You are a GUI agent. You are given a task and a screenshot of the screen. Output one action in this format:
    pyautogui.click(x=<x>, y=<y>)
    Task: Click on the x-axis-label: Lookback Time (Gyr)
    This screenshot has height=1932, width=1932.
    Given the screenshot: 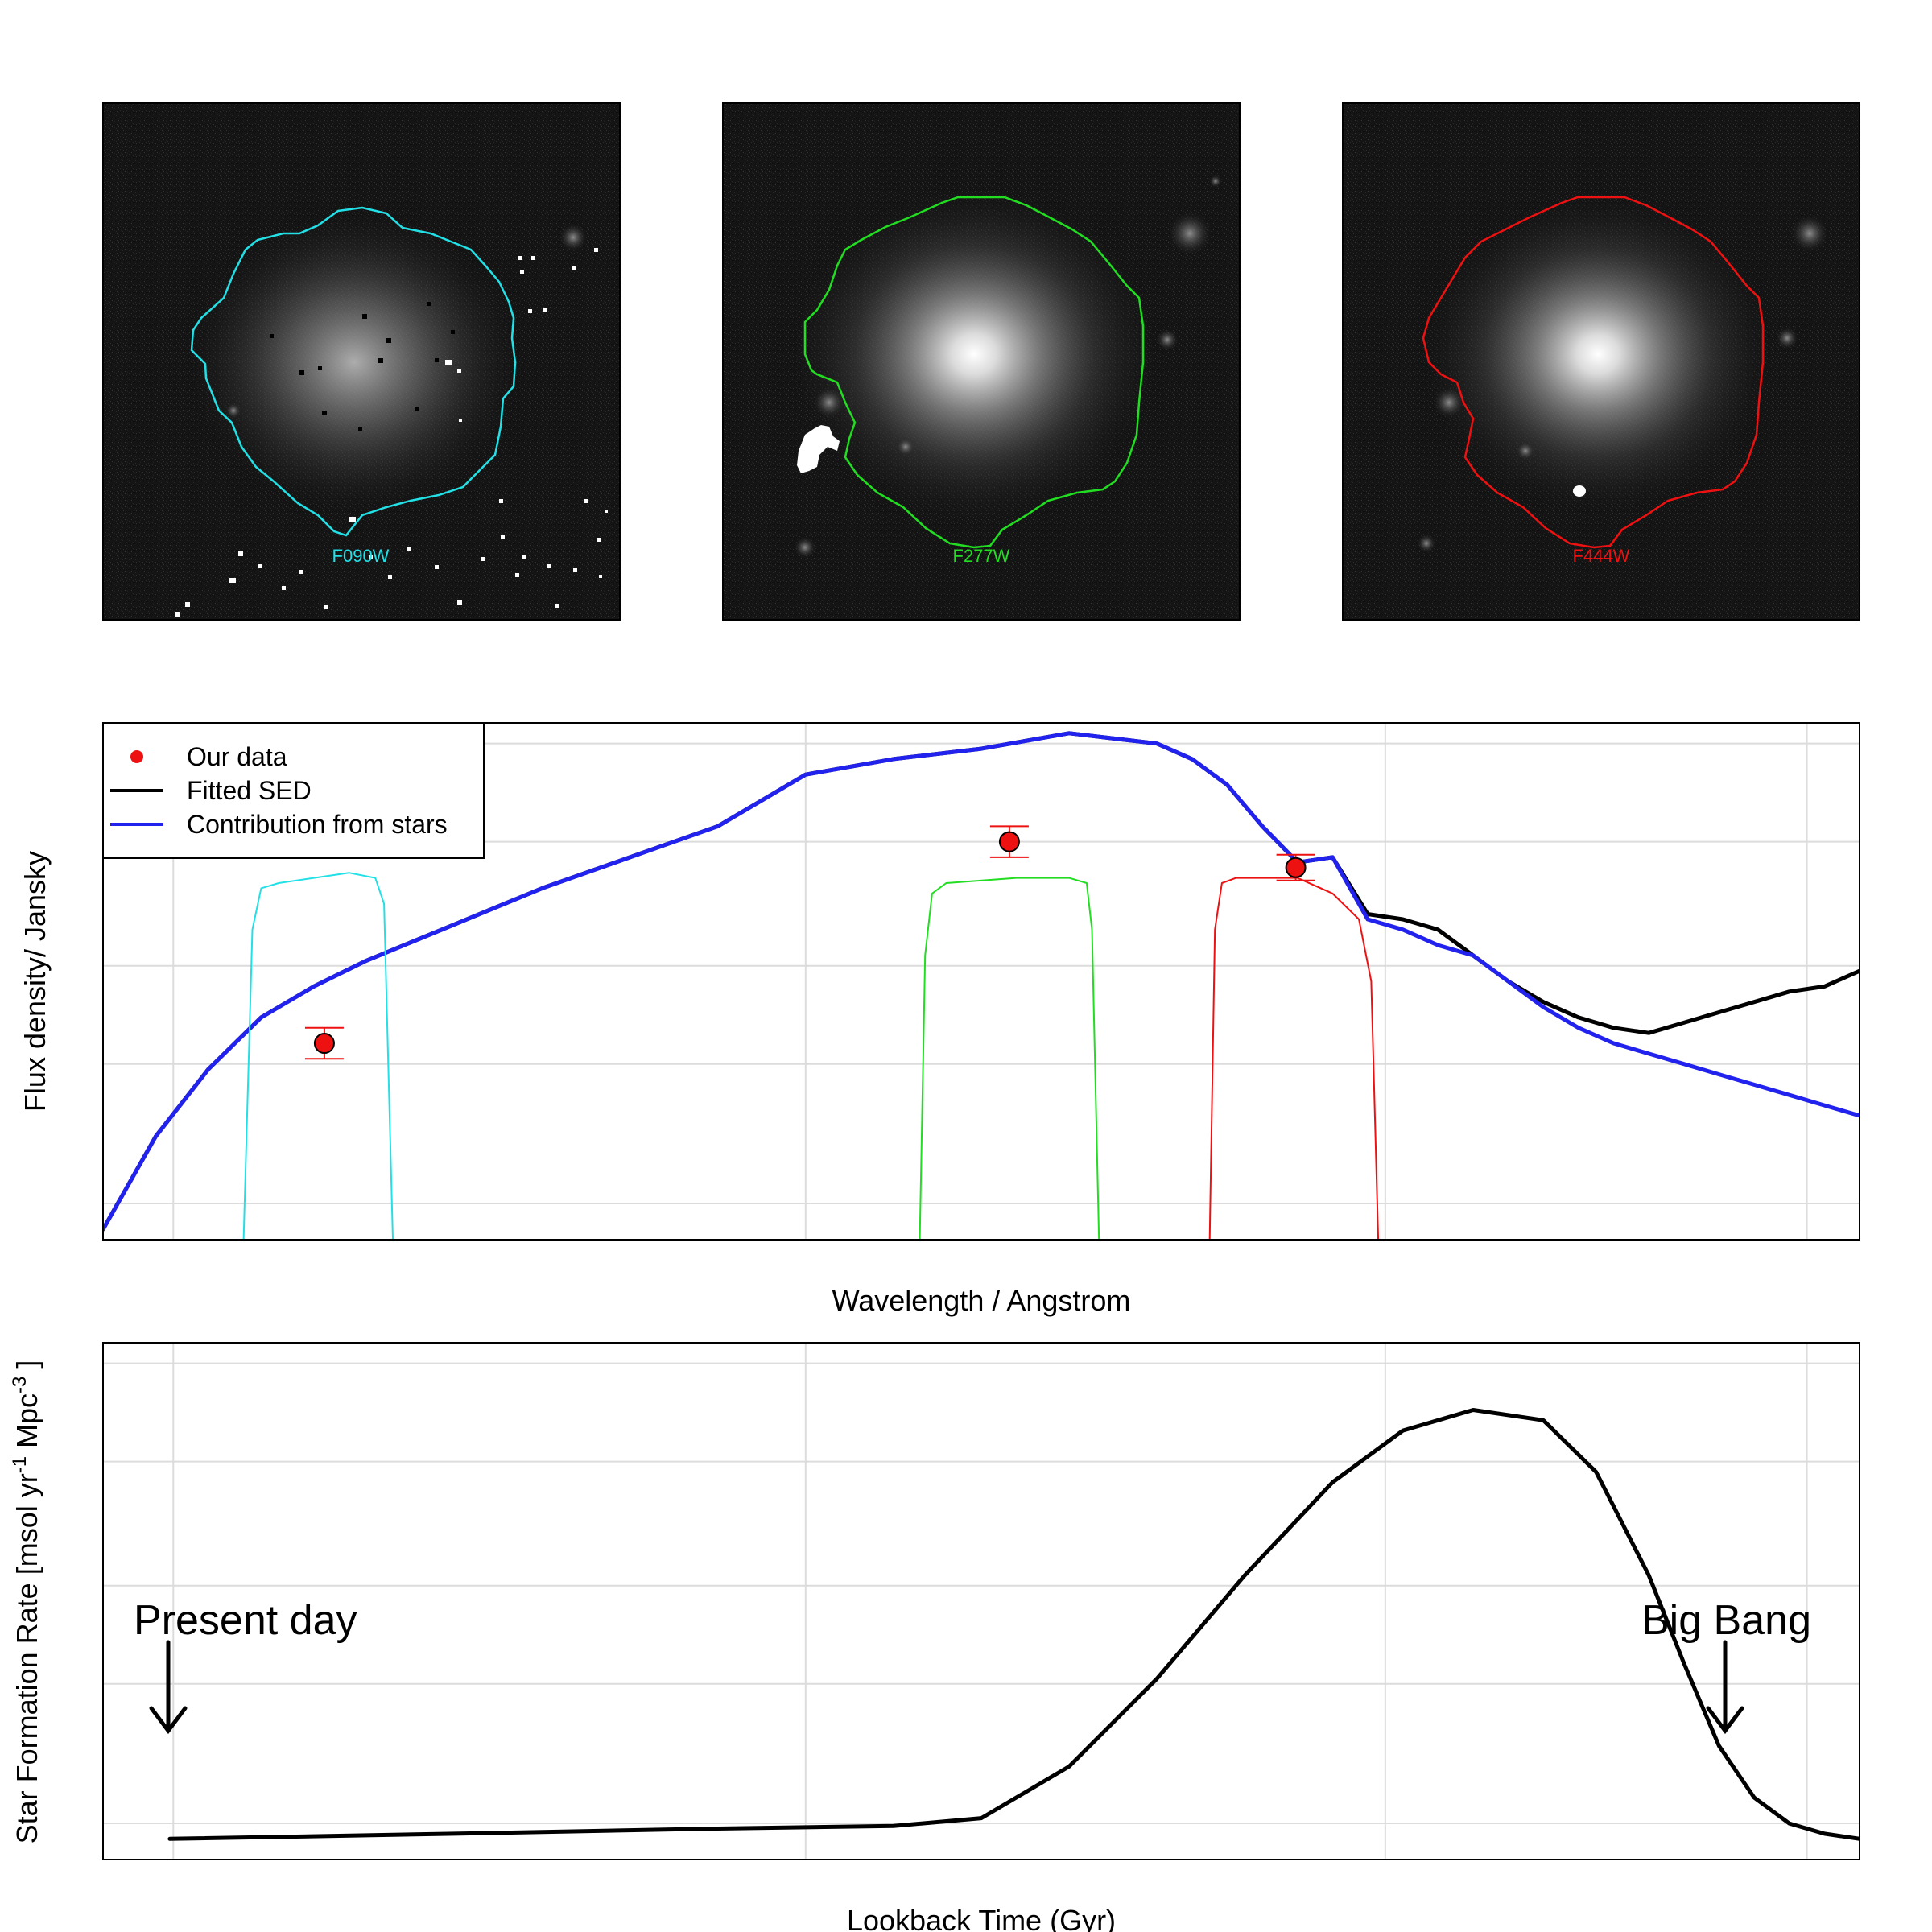 What is the action you would take?
    pyautogui.click(x=981, y=1918)
    